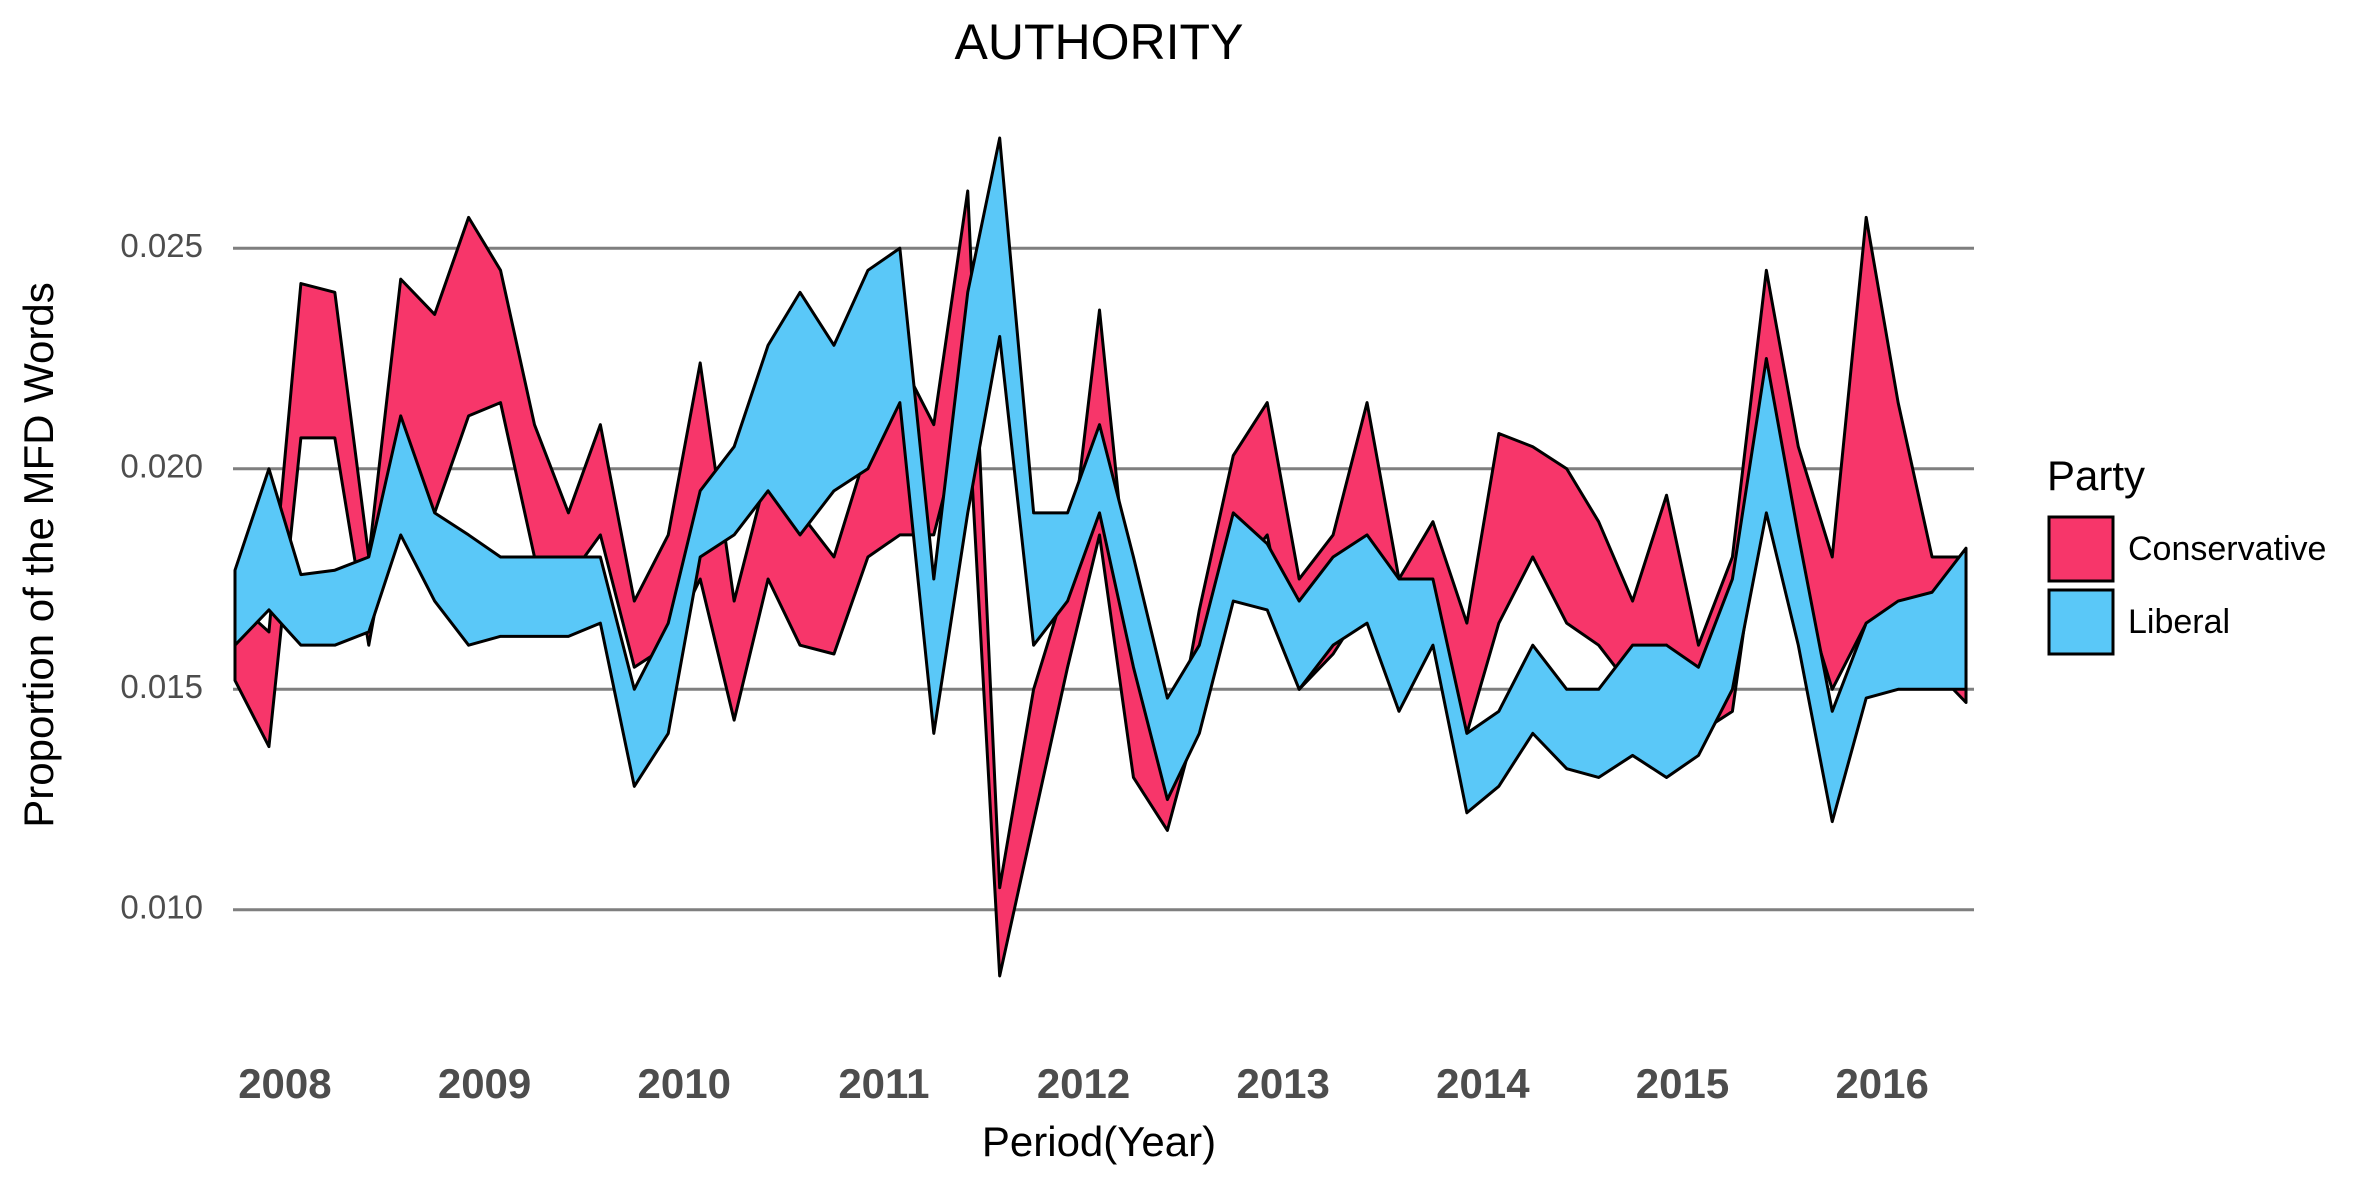  Describe the element at coordinates (161, 465) in the screenshot. I see `y-tick-label: 0.020` at that location.